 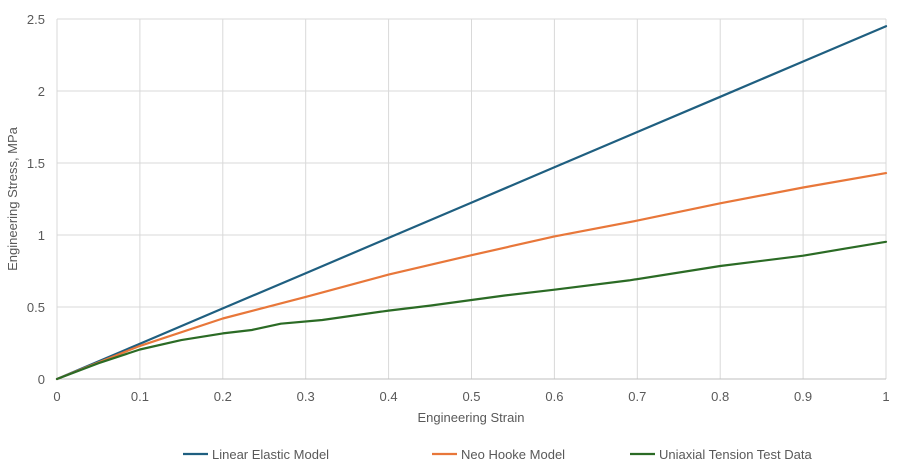 What do you see at coordinates (36, 19) in the screenshot?
I see `y-tick-label: 2.5` at bounding box center [36, 19].